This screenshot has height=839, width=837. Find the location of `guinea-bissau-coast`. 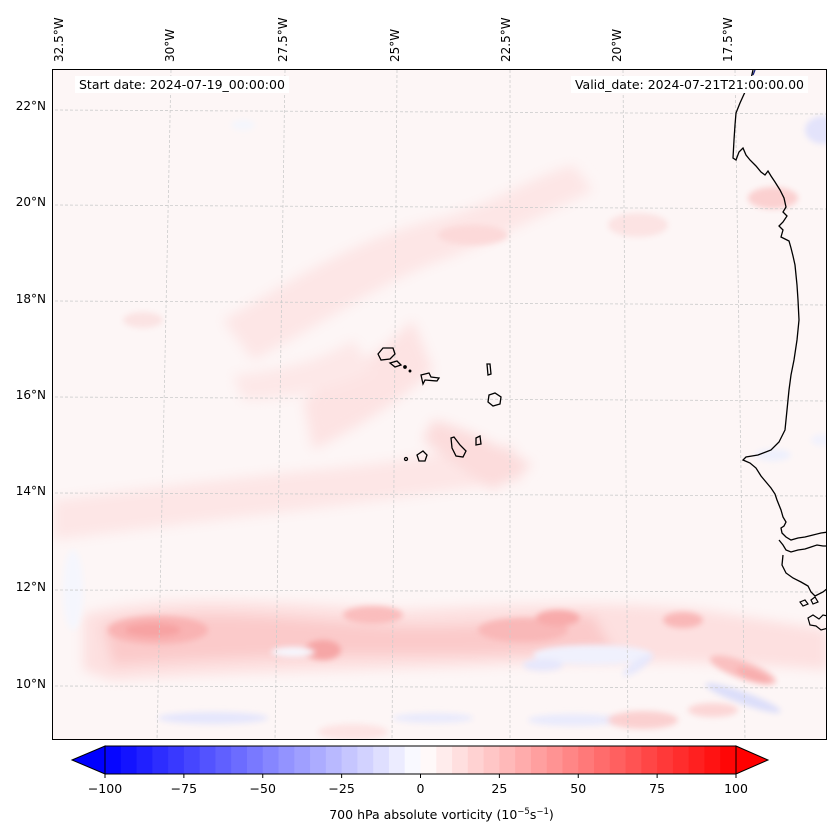

guinea-bissau-coast is located at coordinates (803, 575).